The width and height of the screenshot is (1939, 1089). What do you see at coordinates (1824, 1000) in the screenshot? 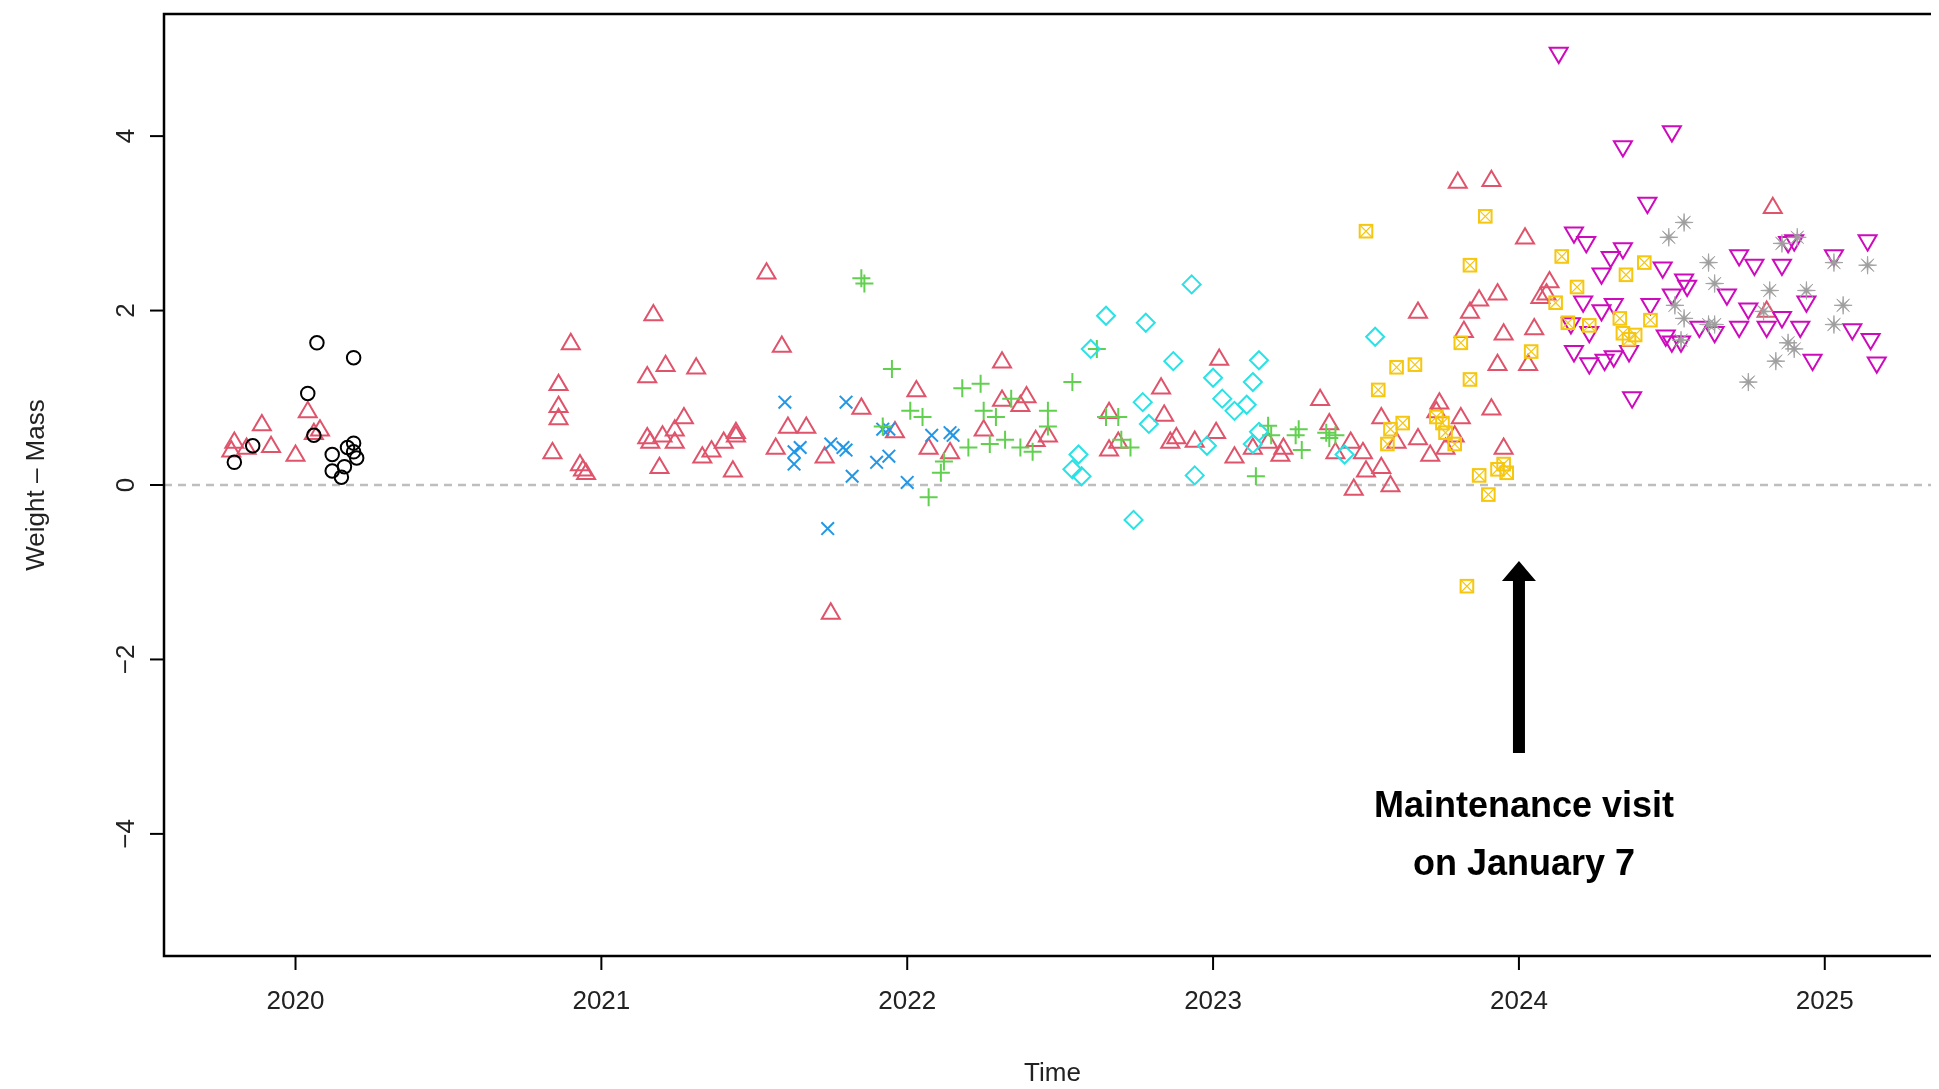
I see `x-tick-label: 2025` at bounding box center [1824, 1000].